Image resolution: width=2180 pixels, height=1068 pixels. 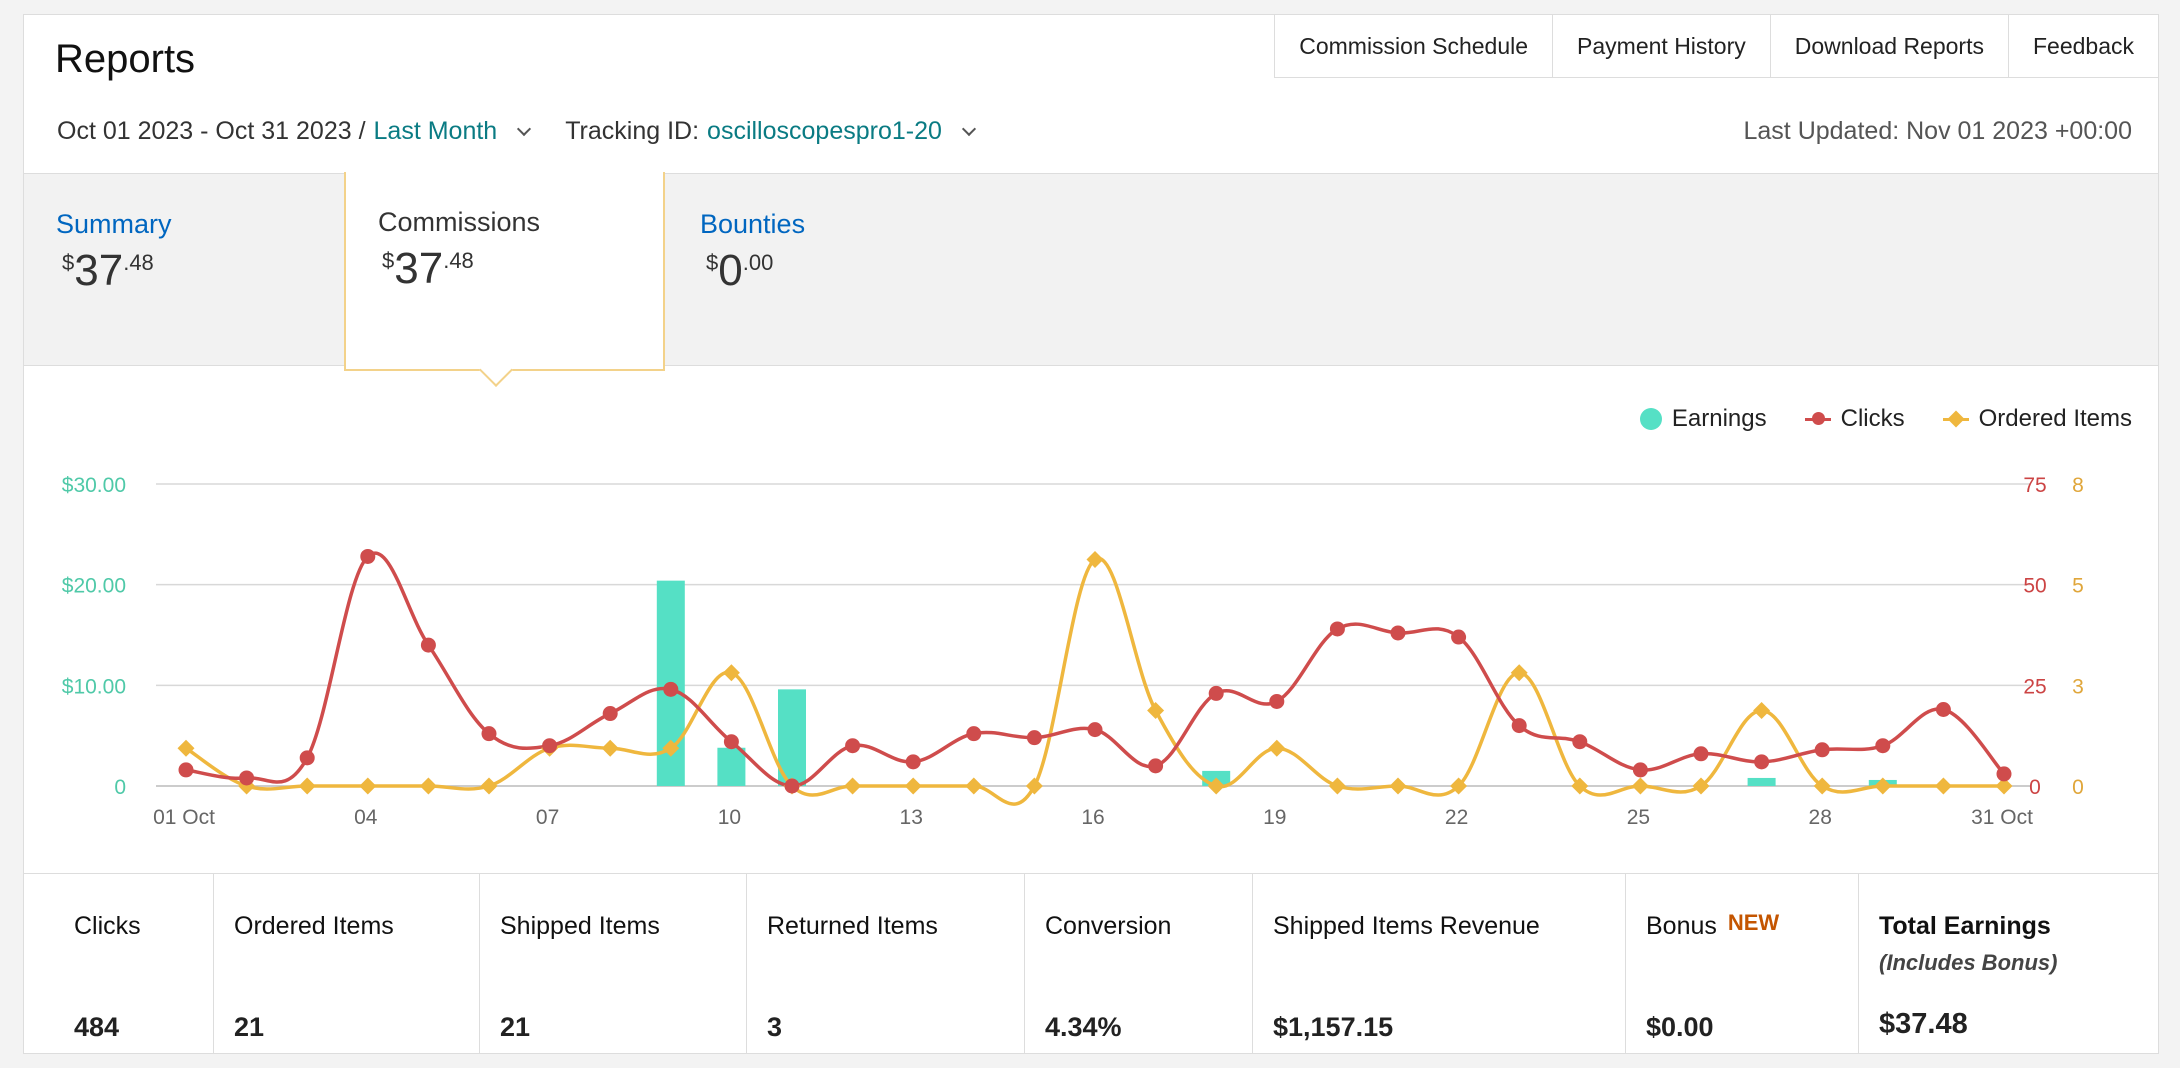 I want to click on legend-label: Clicks, so click(x=1872, y=418).